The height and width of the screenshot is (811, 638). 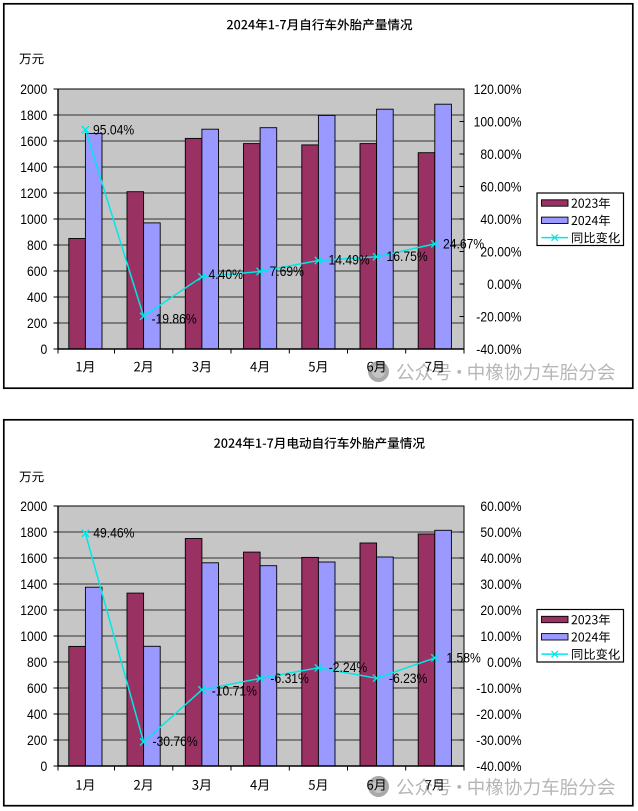 I want to click on svg-text: -10.71%, so click(x=234, y=691).